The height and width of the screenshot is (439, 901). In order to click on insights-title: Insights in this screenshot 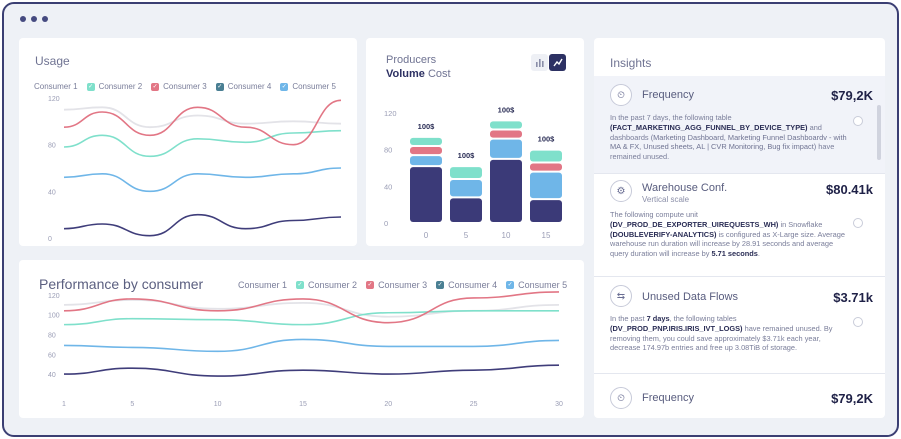, I will do `click(631, 63)`.